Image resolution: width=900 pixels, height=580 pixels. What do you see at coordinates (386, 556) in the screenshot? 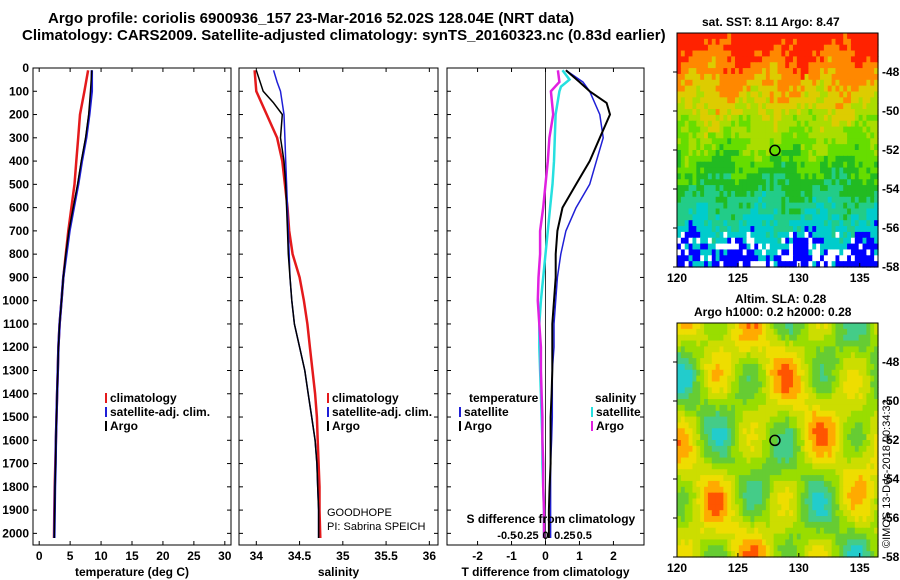
I see `x-tick-label: 35.5` at bounding box center [386, 556].